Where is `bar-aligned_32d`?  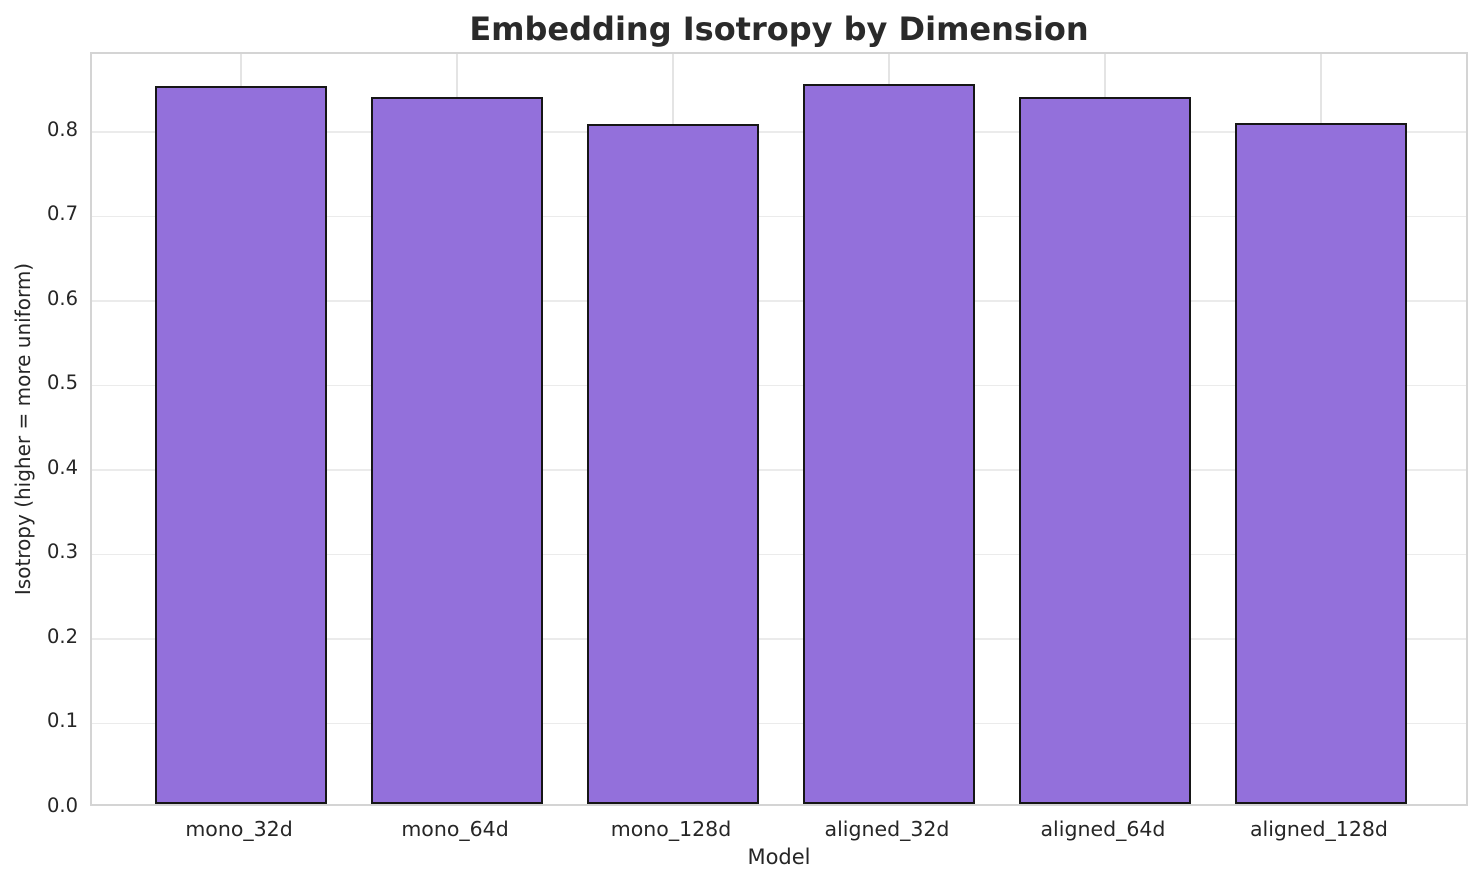 bar-aligned_32d is located at coordinates (889, 443).